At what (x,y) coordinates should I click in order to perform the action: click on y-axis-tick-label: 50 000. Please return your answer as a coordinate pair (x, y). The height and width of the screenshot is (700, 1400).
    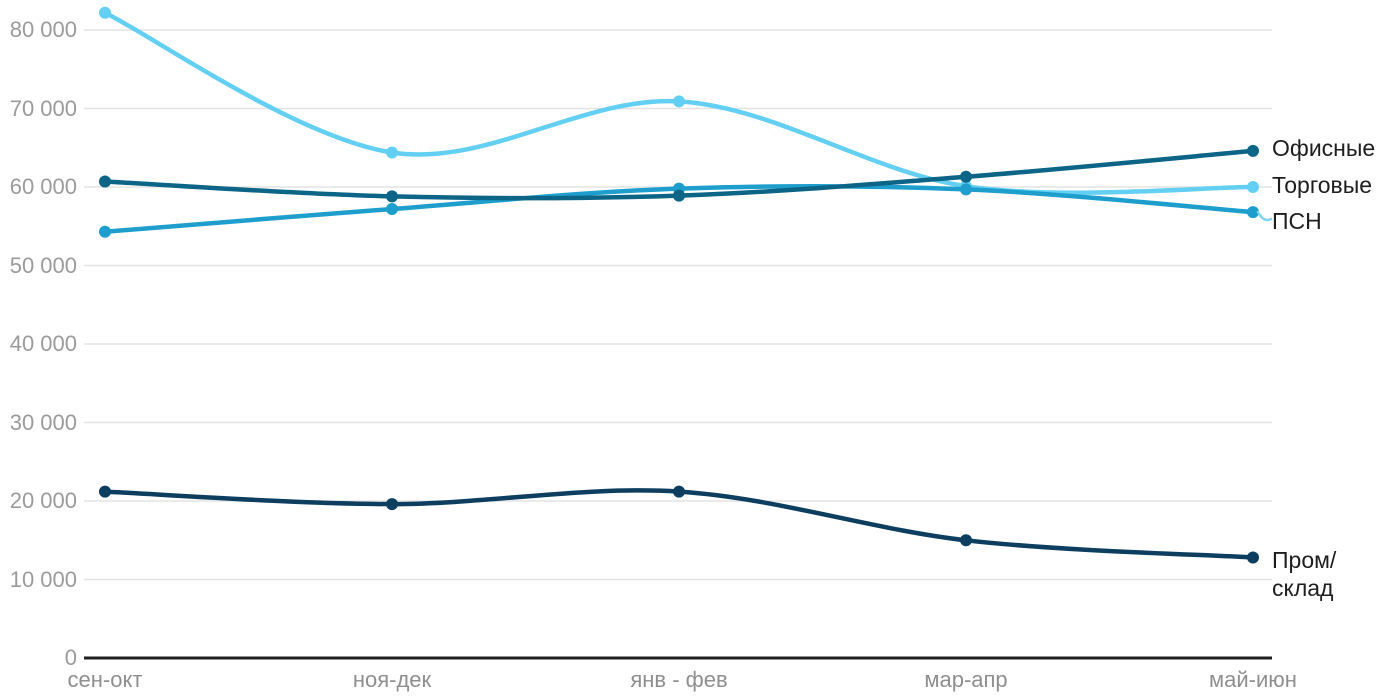
    Looking at the image, I should click on (43, 265).